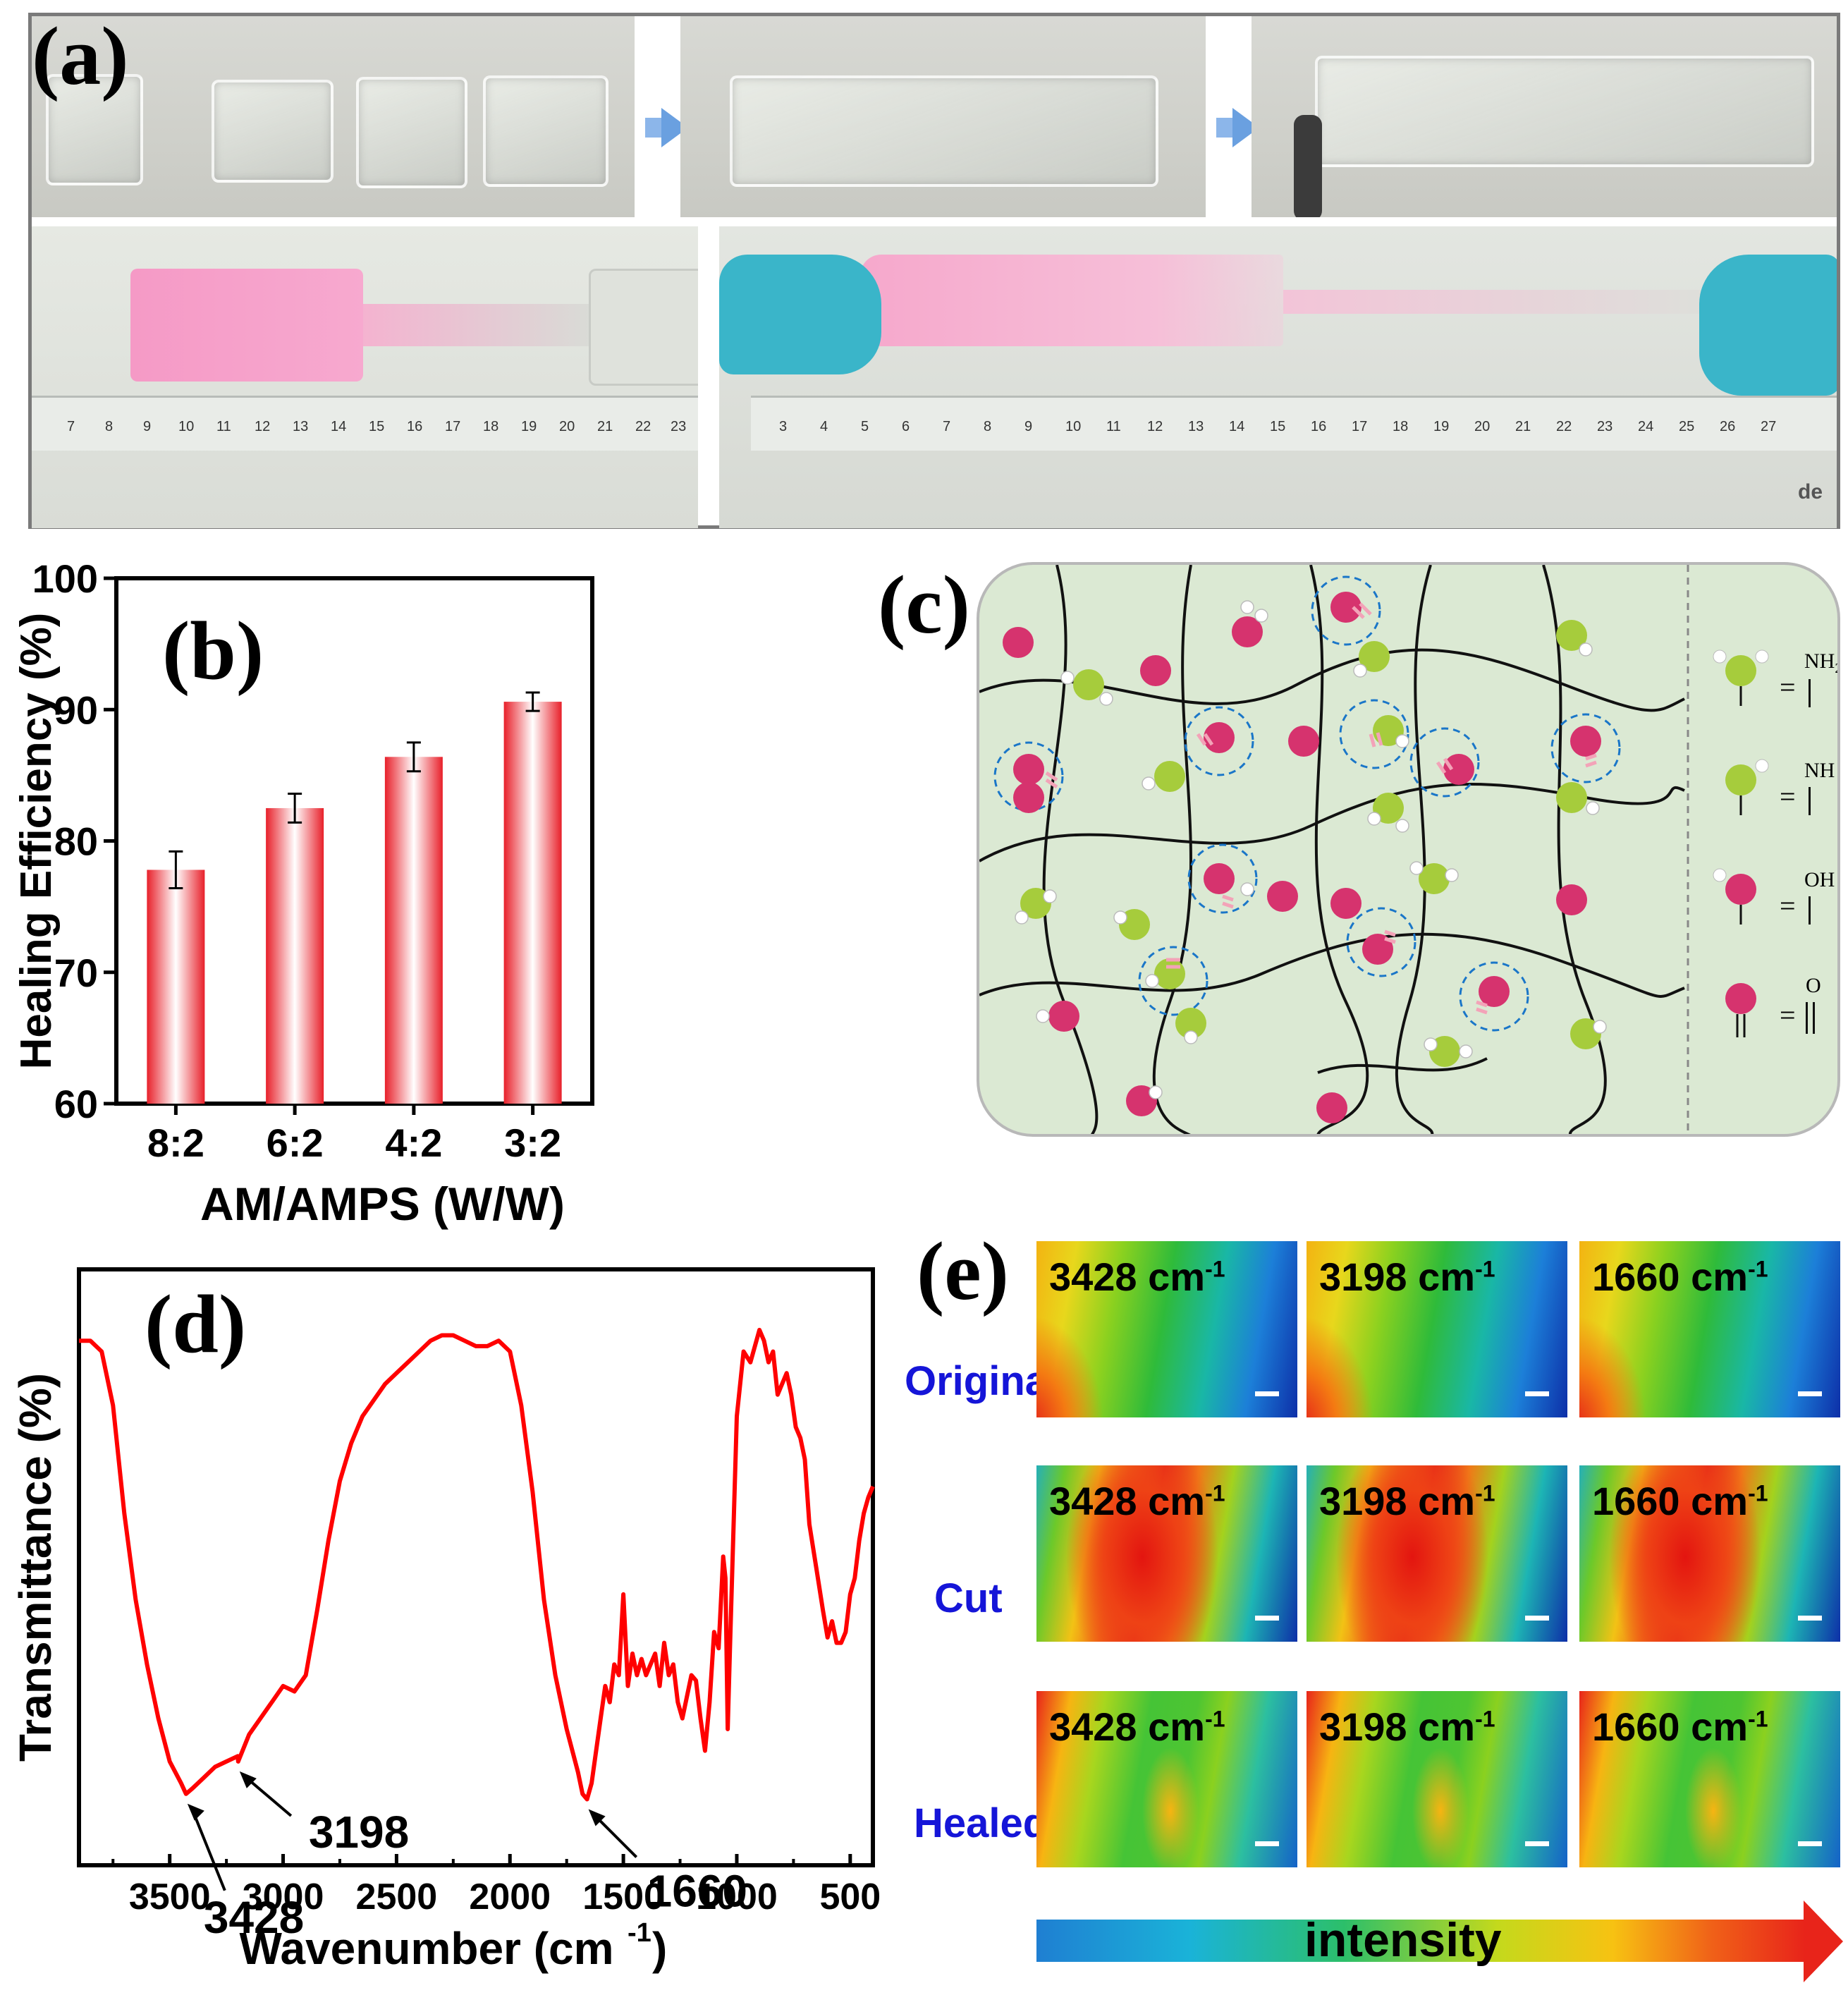  I want to click on panel-label-c: (c), so click(924, 605).